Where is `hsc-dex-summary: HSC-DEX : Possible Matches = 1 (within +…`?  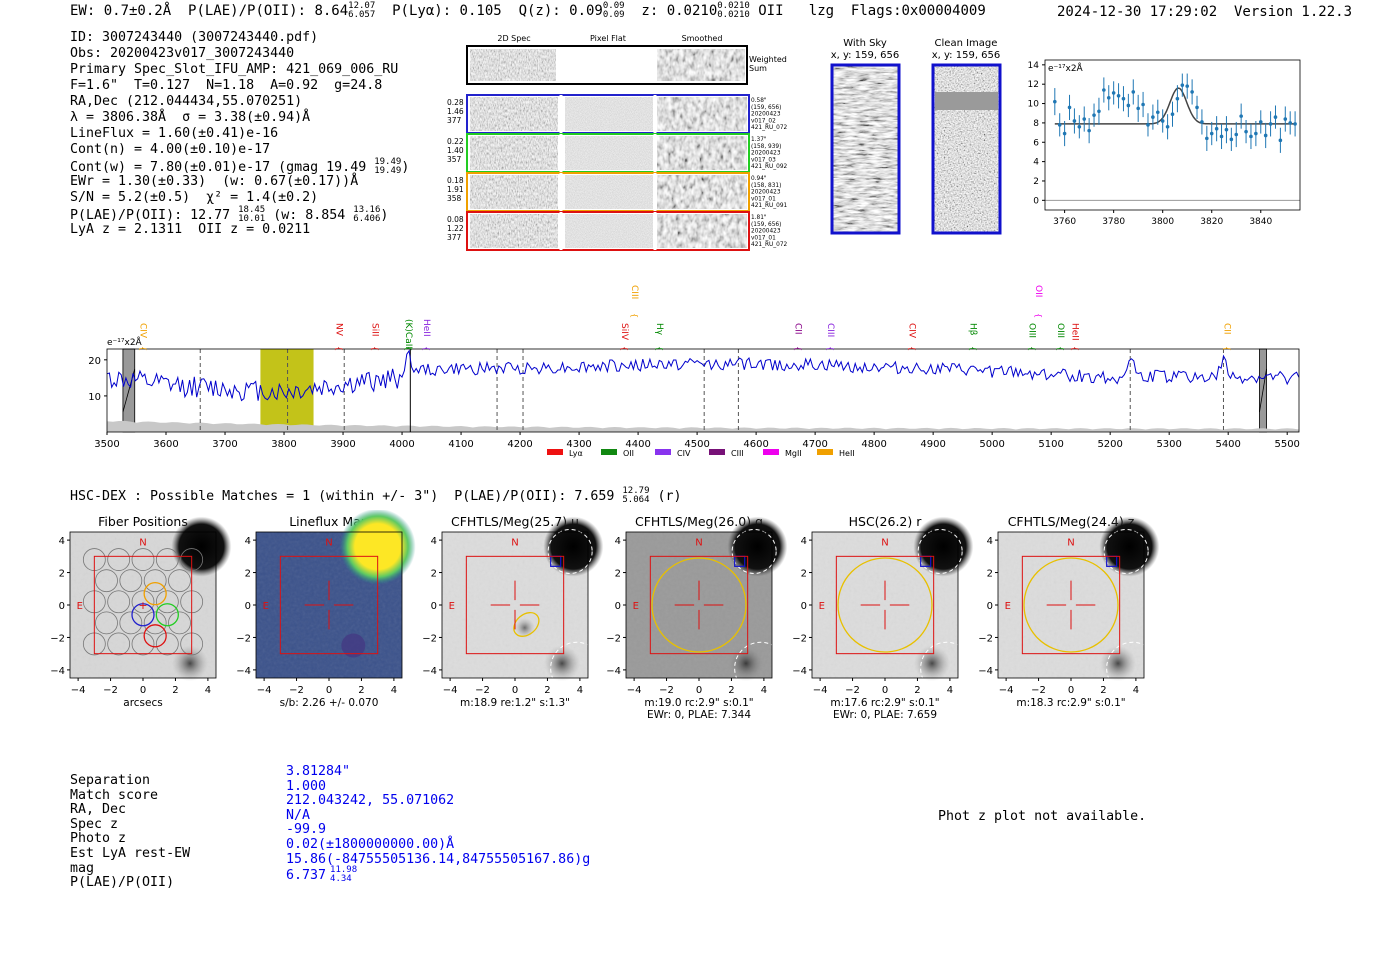
hsc-dex-summary: HSC-DEX : Possible Matches = 1 (within +… is located at coordinates (376, 495).